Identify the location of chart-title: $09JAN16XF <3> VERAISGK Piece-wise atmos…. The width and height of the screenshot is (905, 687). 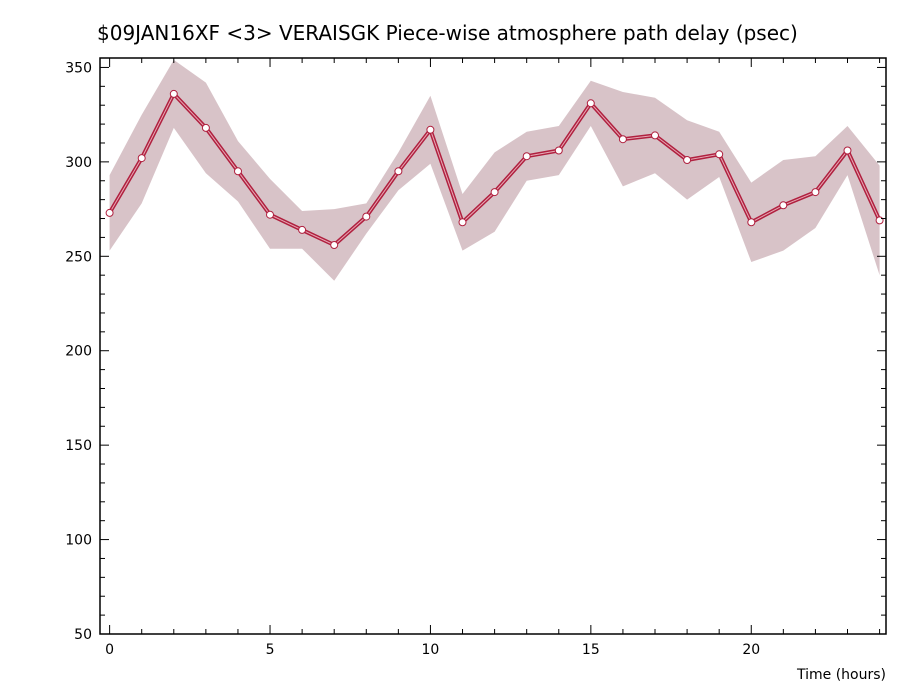
(447, 33).